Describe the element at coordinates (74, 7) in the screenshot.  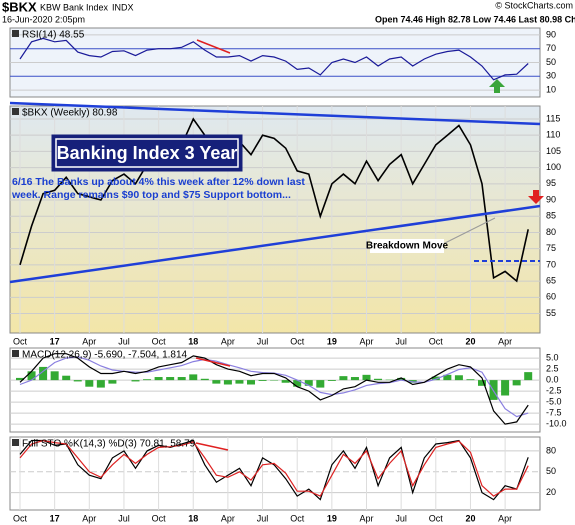
I see `index-name: KBW Bank Index` at that location.